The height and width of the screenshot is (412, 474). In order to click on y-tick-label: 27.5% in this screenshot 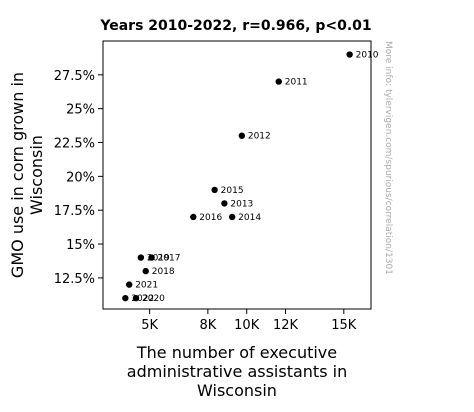, I will do `click(74, 76)`.